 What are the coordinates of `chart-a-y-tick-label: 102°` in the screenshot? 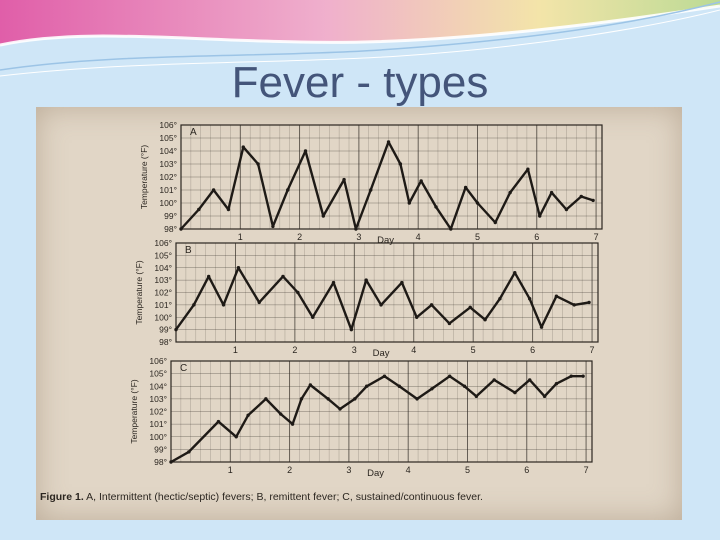 It's located at (168, 177).